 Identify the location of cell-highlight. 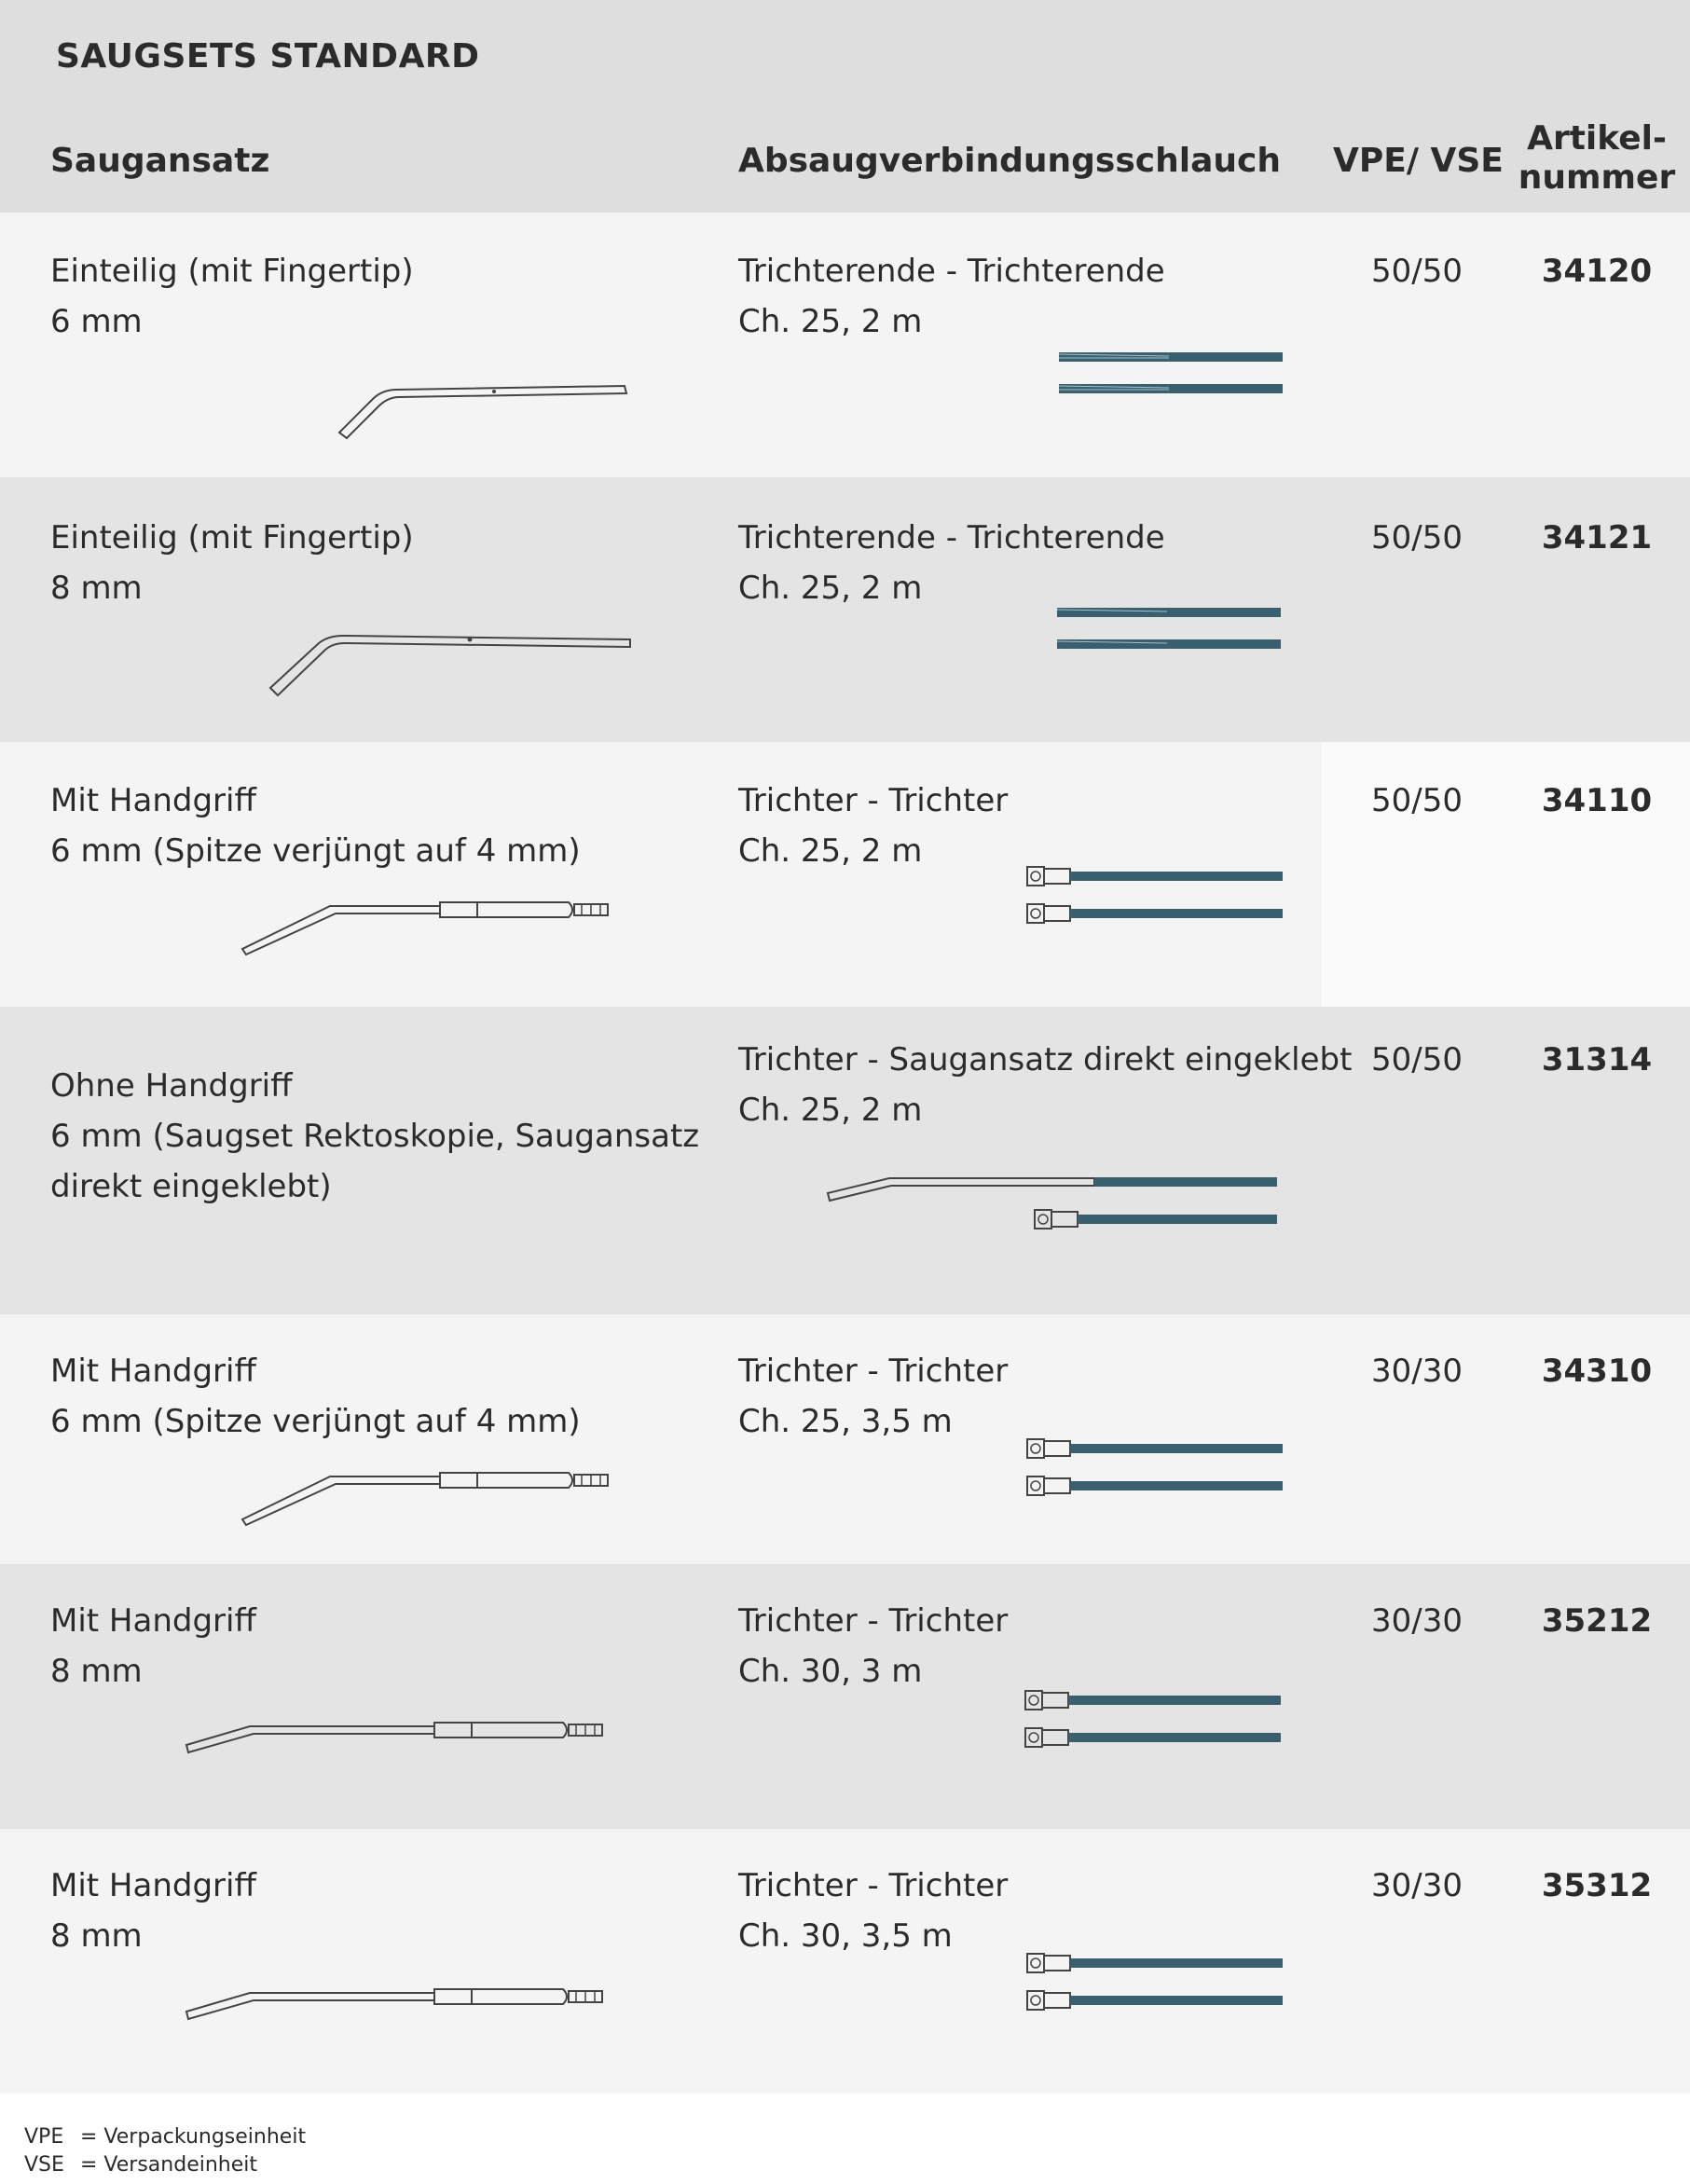
(1506, 874).